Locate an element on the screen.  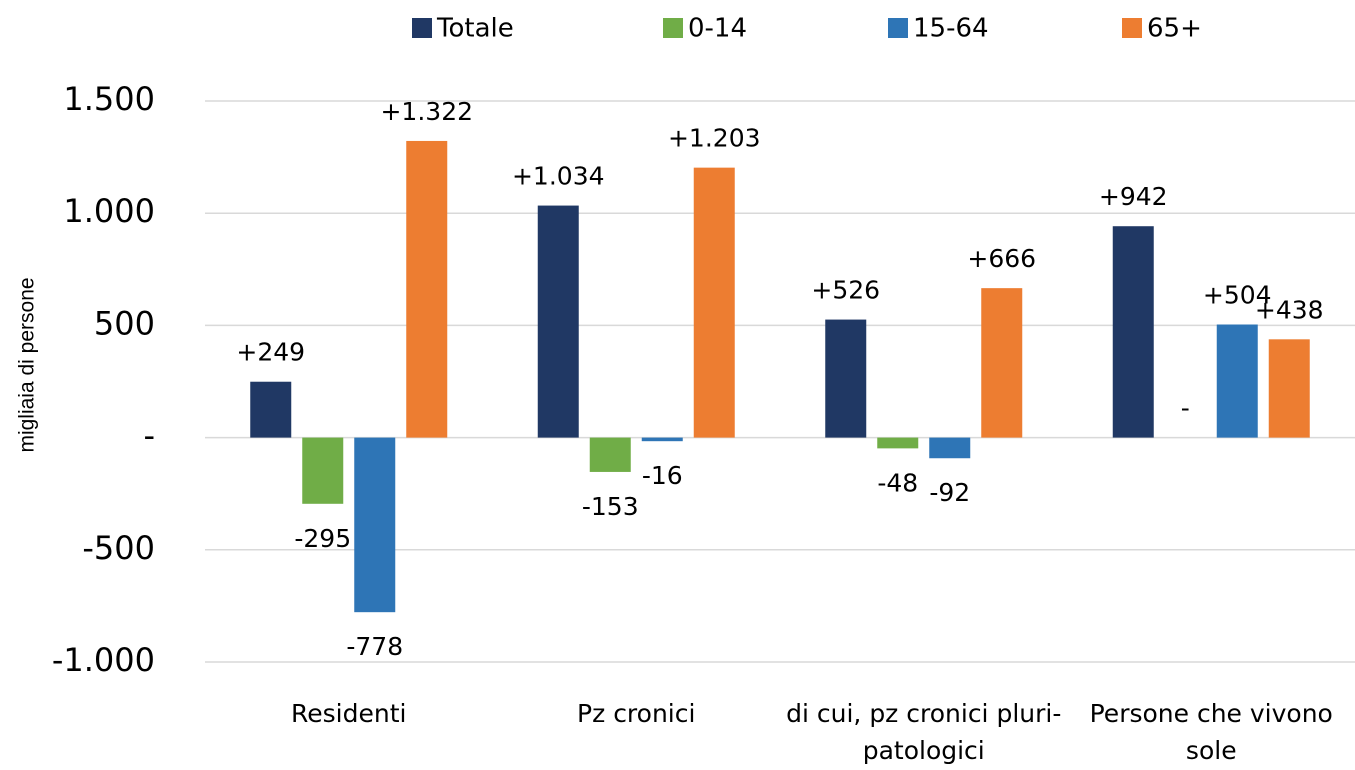
value-label: +526 is located at coordinates (845, 290).